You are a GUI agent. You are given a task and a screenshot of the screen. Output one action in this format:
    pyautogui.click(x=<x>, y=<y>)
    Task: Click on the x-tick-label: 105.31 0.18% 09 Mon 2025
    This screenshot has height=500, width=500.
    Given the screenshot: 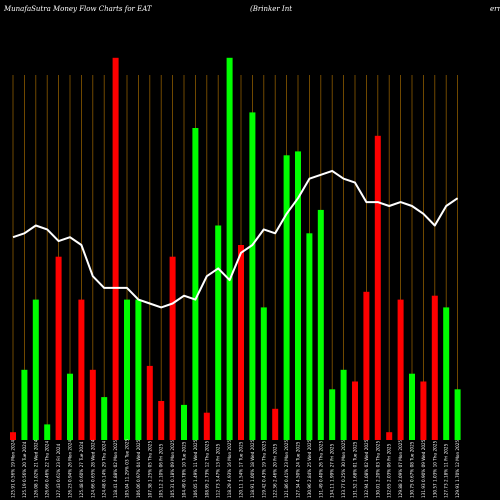 What is the action you would take?
    pyautogui.click(x=172, y=469)
    